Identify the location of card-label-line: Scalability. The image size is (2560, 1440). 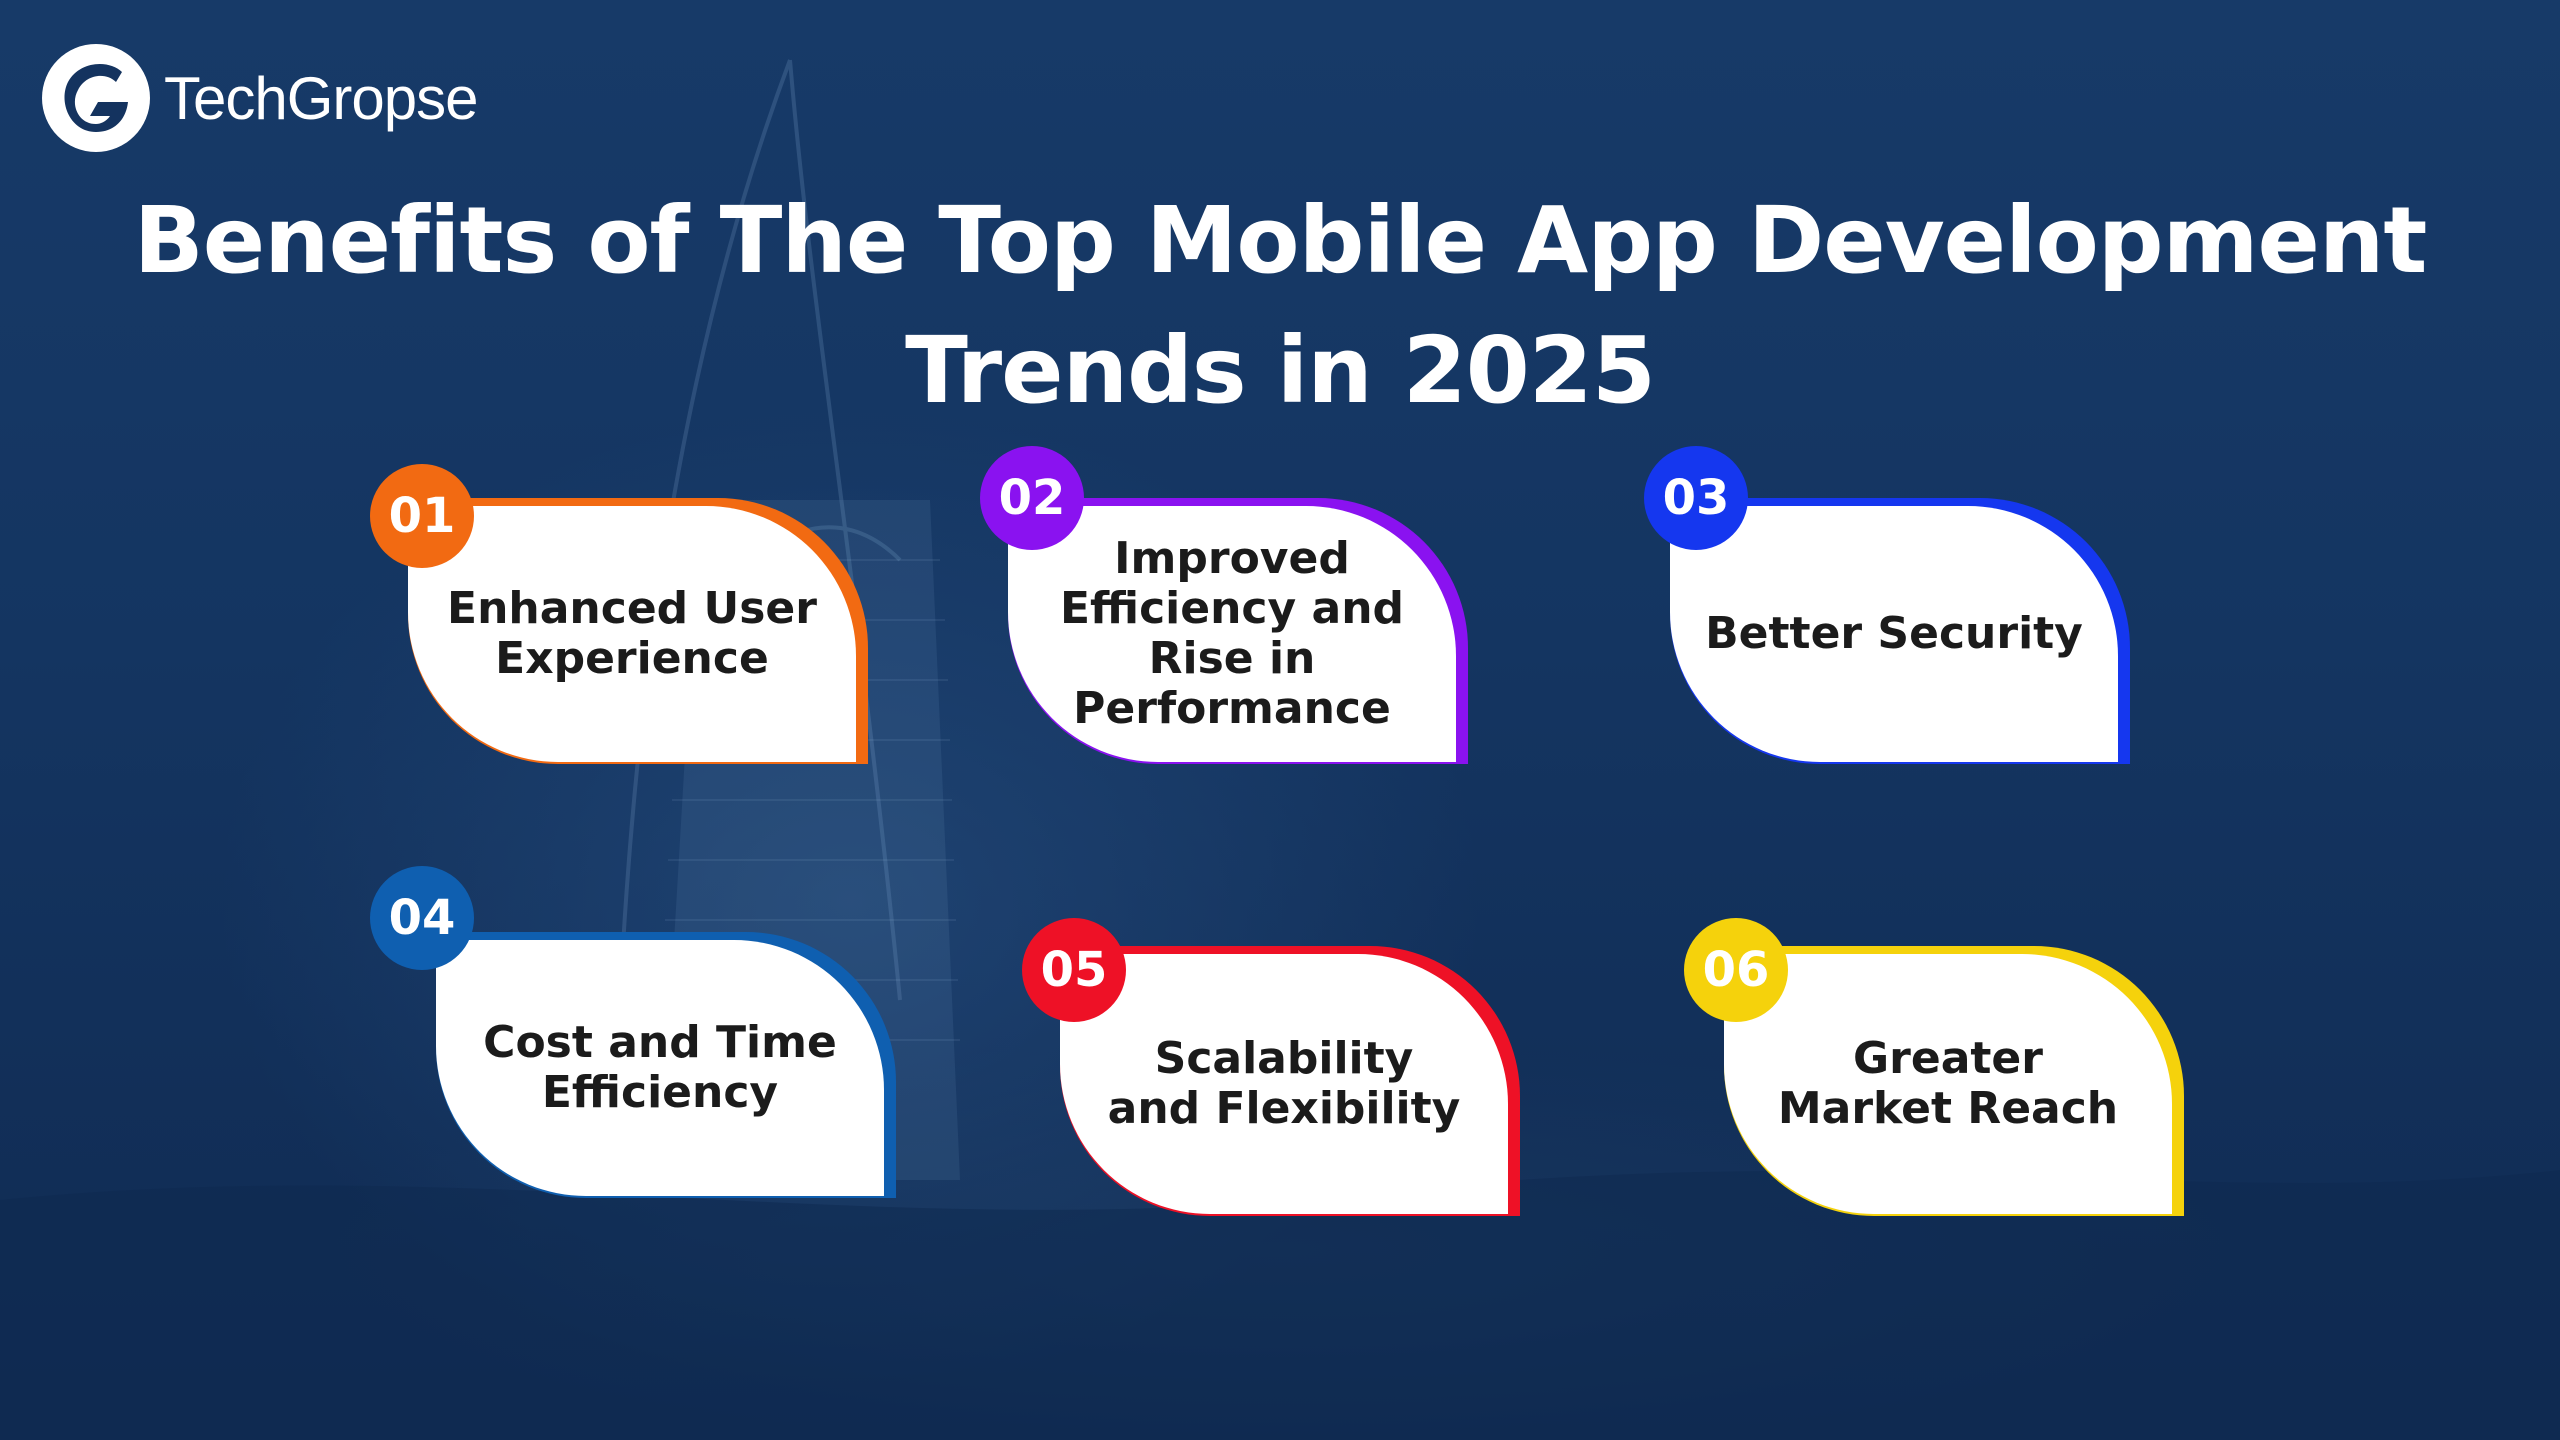
(1284, 1058).